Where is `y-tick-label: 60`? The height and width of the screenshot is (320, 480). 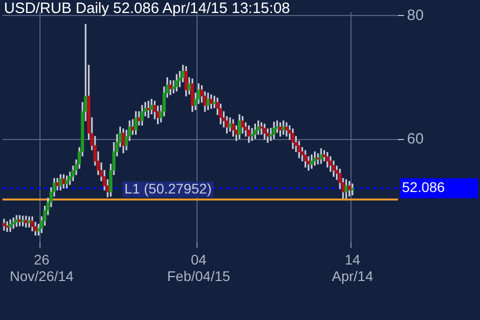
y-tick-label: 60 is located at coordinates (415, 139).